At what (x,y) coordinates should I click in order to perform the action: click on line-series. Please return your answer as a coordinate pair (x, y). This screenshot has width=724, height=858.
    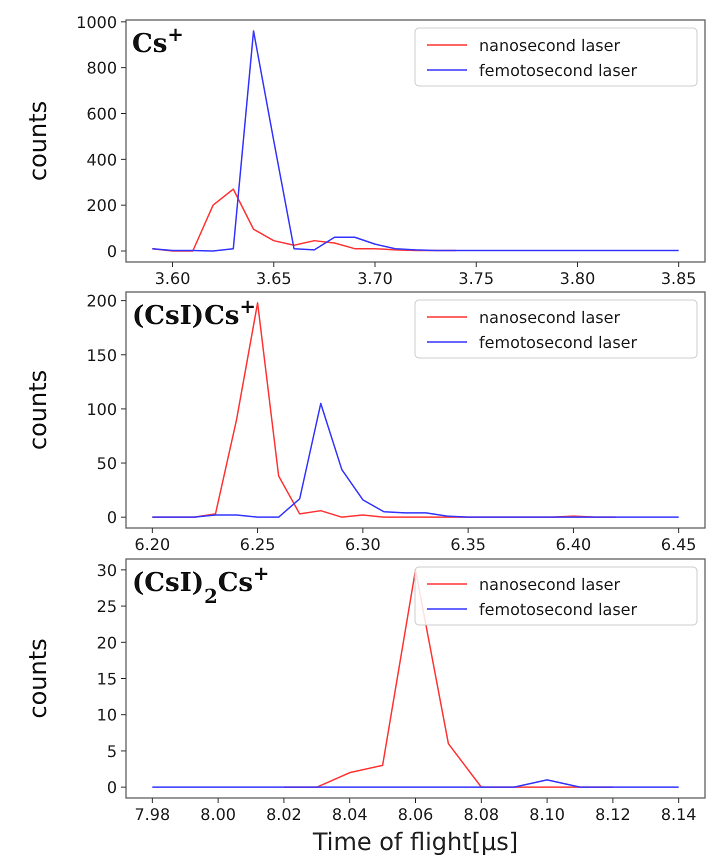
    Looking at the image, I should click on (416, 460).